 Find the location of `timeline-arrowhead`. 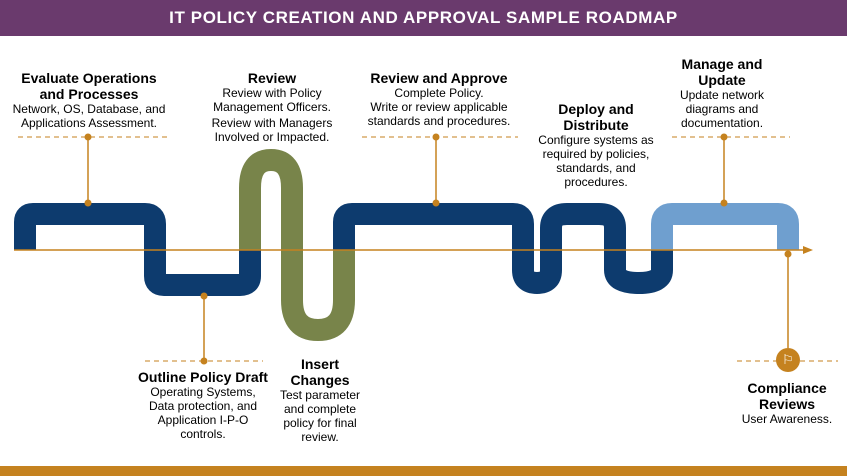

timeline-arrowhead is located at coordinates (808, 250).